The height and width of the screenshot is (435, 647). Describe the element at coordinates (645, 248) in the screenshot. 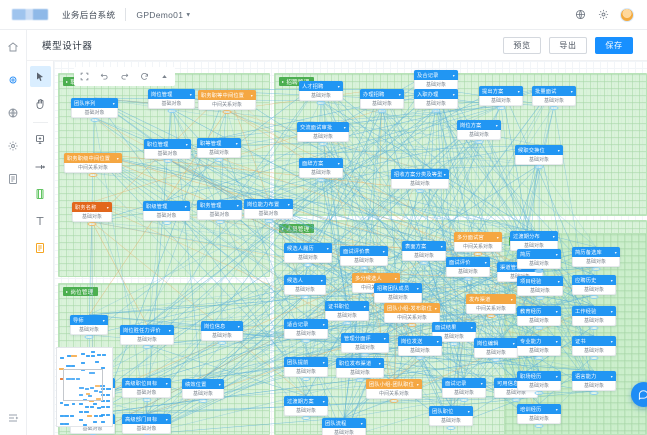

I see `vertical-scrollbar` at that location.